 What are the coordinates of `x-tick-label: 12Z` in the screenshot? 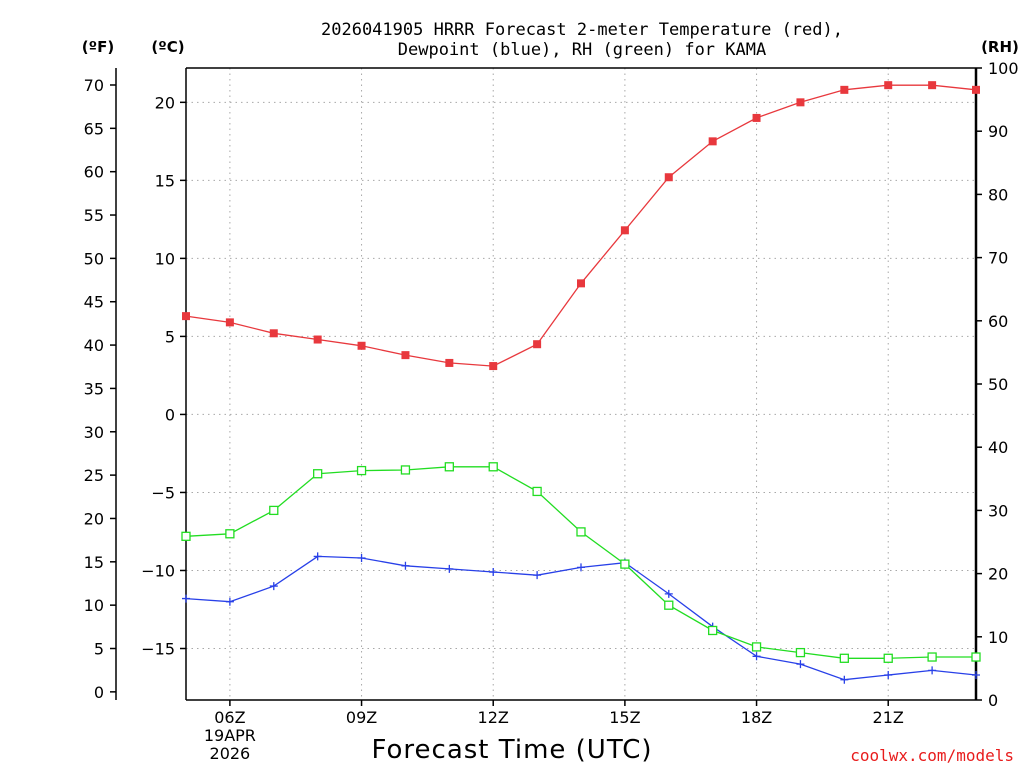 It's located at (493, 717).